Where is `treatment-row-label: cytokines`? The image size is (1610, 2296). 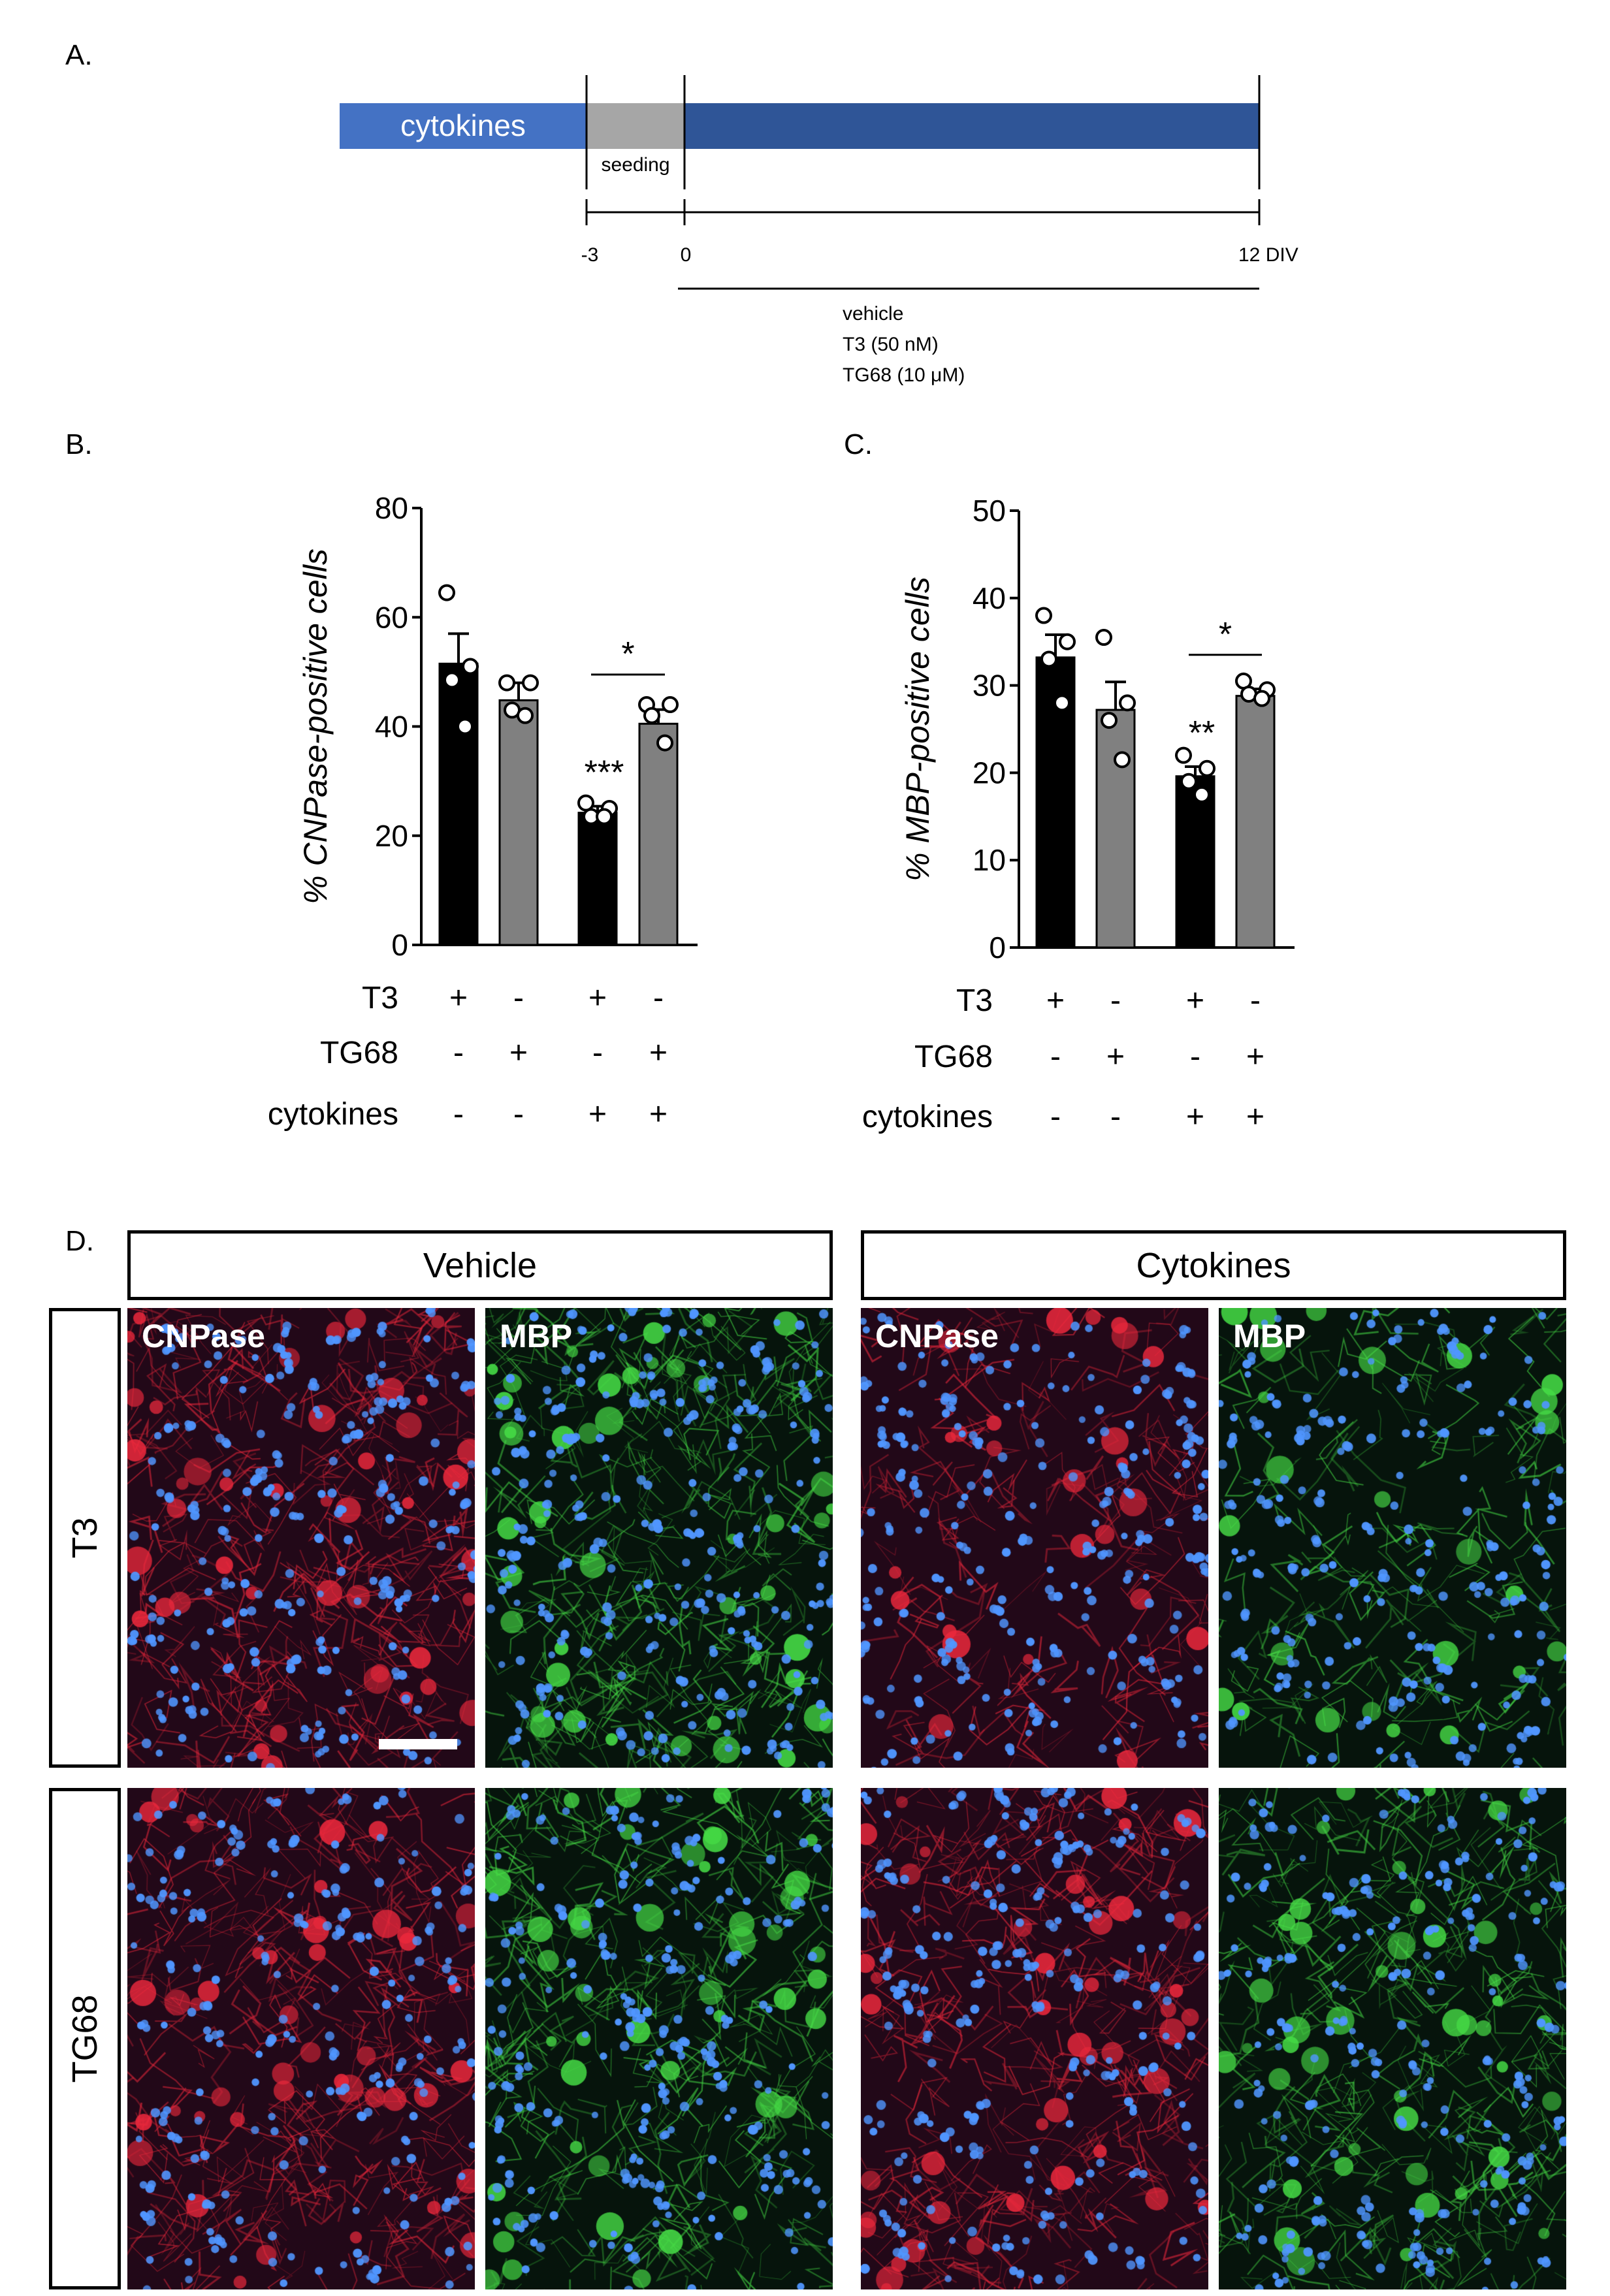
treatment-row-label: cytokines is located at coordinates (927, 1117).